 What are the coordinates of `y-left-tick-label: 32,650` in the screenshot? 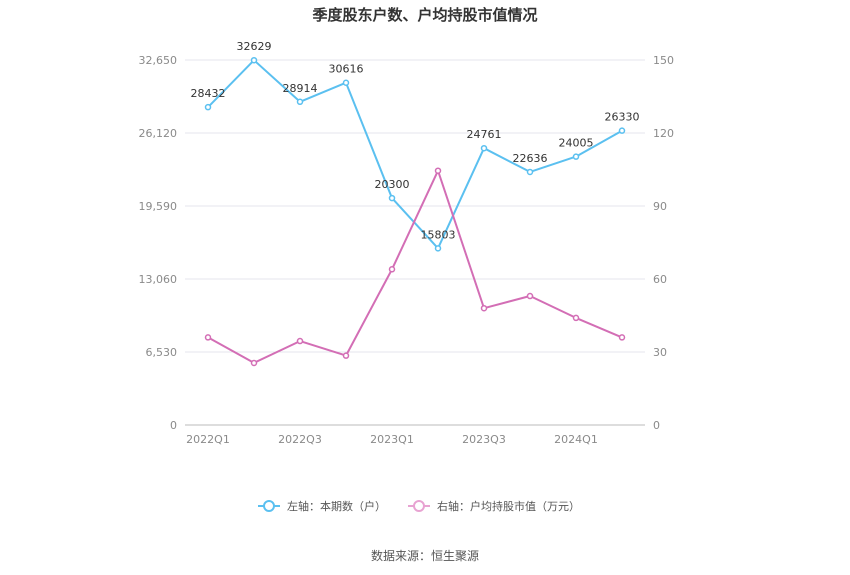 It's located at (158, 60).